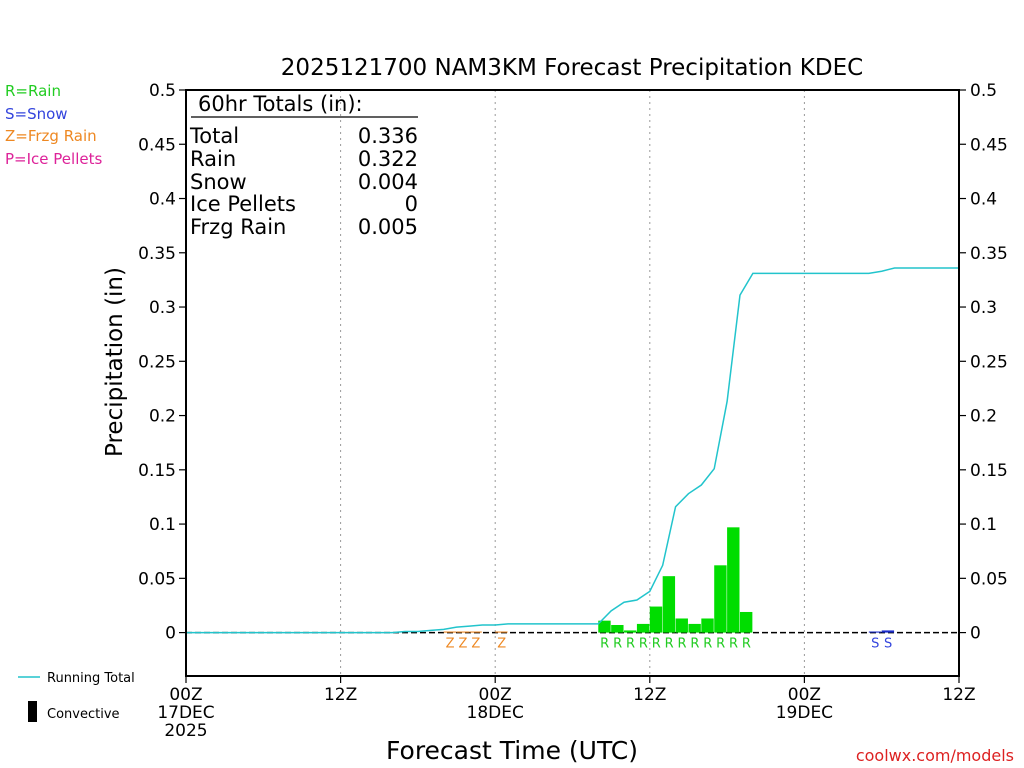  What do you see at coordinates (33, 91) in the screenshot?
I see `type-legend-rain: R=Rain` at bounding box center [33, 91].